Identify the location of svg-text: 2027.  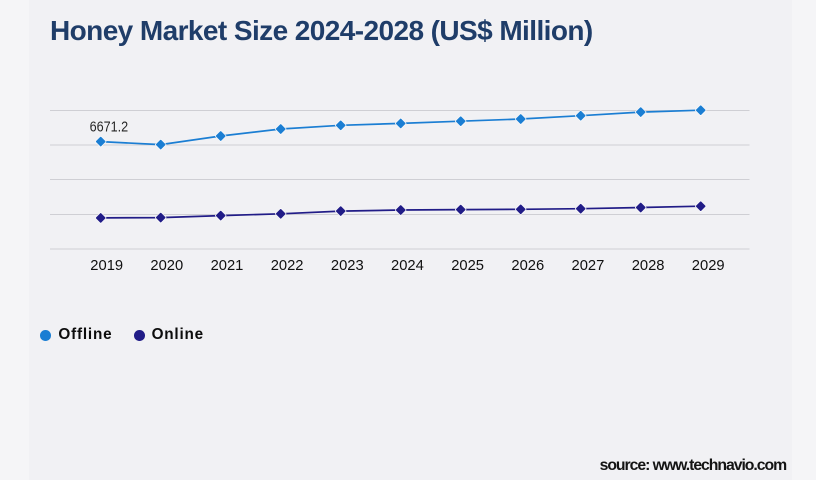
(588, 266).